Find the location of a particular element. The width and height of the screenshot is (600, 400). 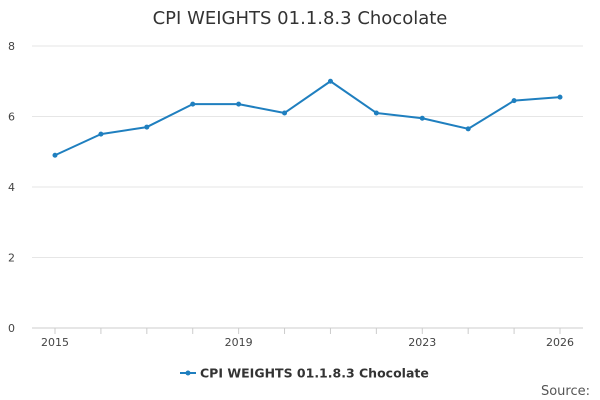

y-tick-label: 0 is located at coordinates (11, 328).